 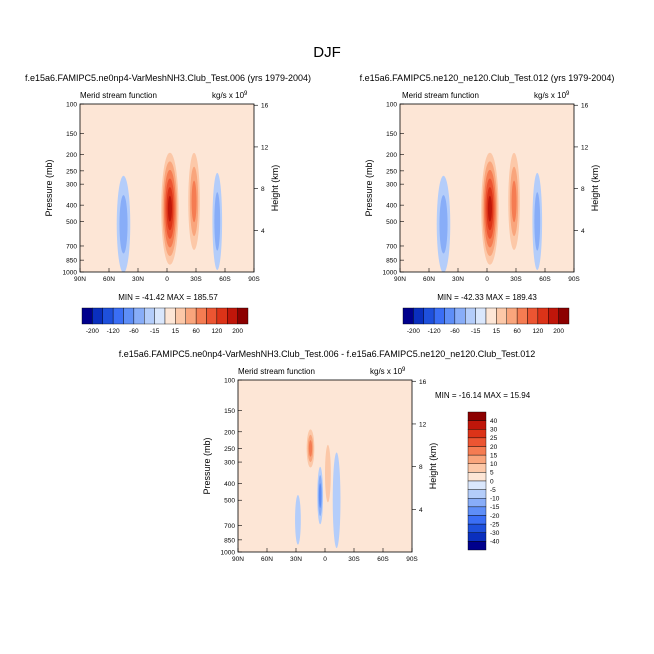 I want to click on panel-left-units: kg/s x 109, so click(x=230, y=95).